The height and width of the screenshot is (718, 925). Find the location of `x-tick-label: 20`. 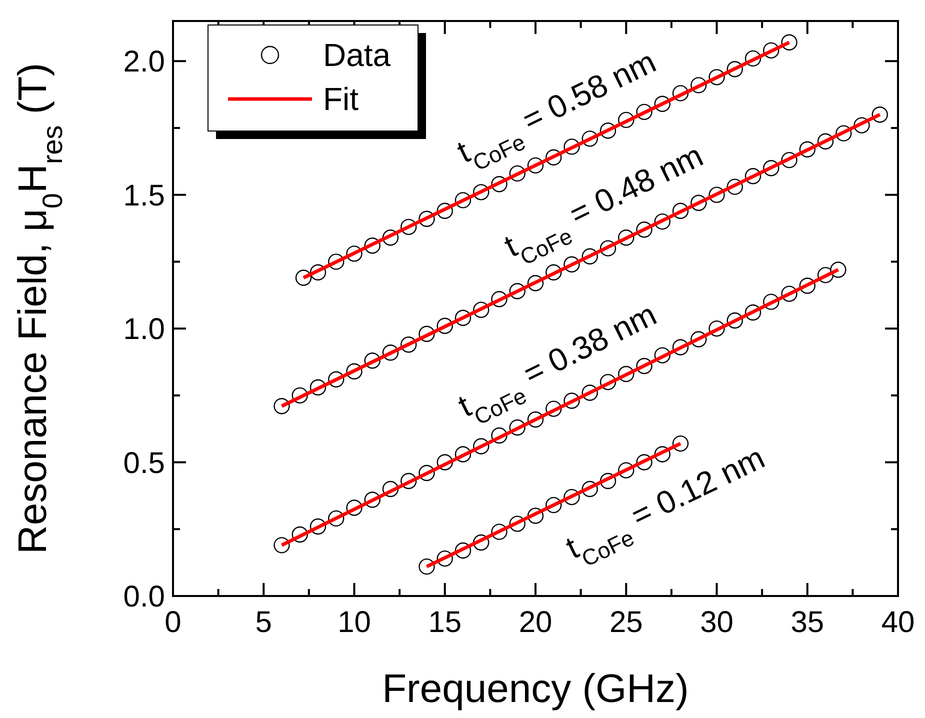

x-tick-label: 20 is located at coordinates (535, 622).